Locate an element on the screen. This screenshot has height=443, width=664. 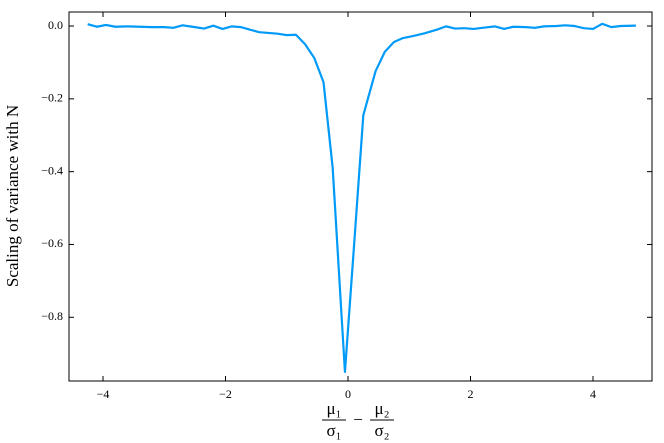
x-label-operator: − is located at coordinates (358, 419).